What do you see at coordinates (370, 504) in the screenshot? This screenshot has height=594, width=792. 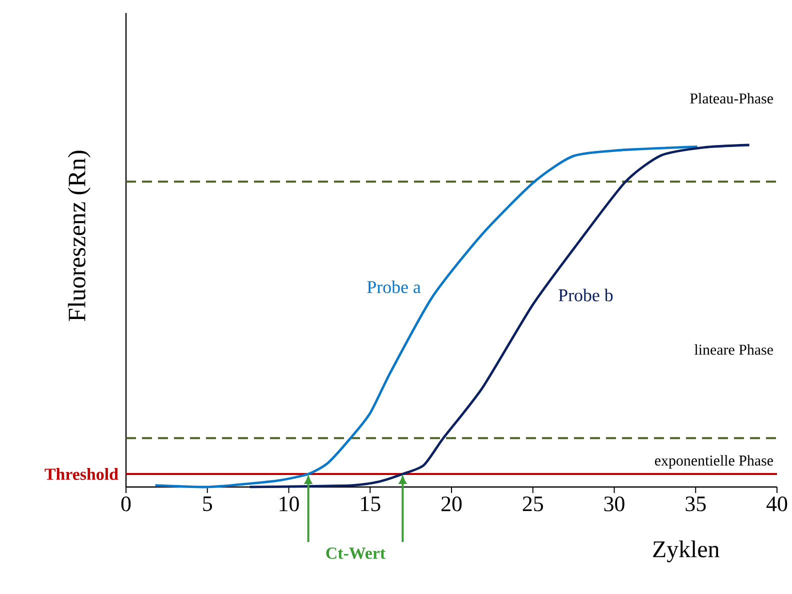 I see `x-tick-label: 15` at bounding box center [370, 504].